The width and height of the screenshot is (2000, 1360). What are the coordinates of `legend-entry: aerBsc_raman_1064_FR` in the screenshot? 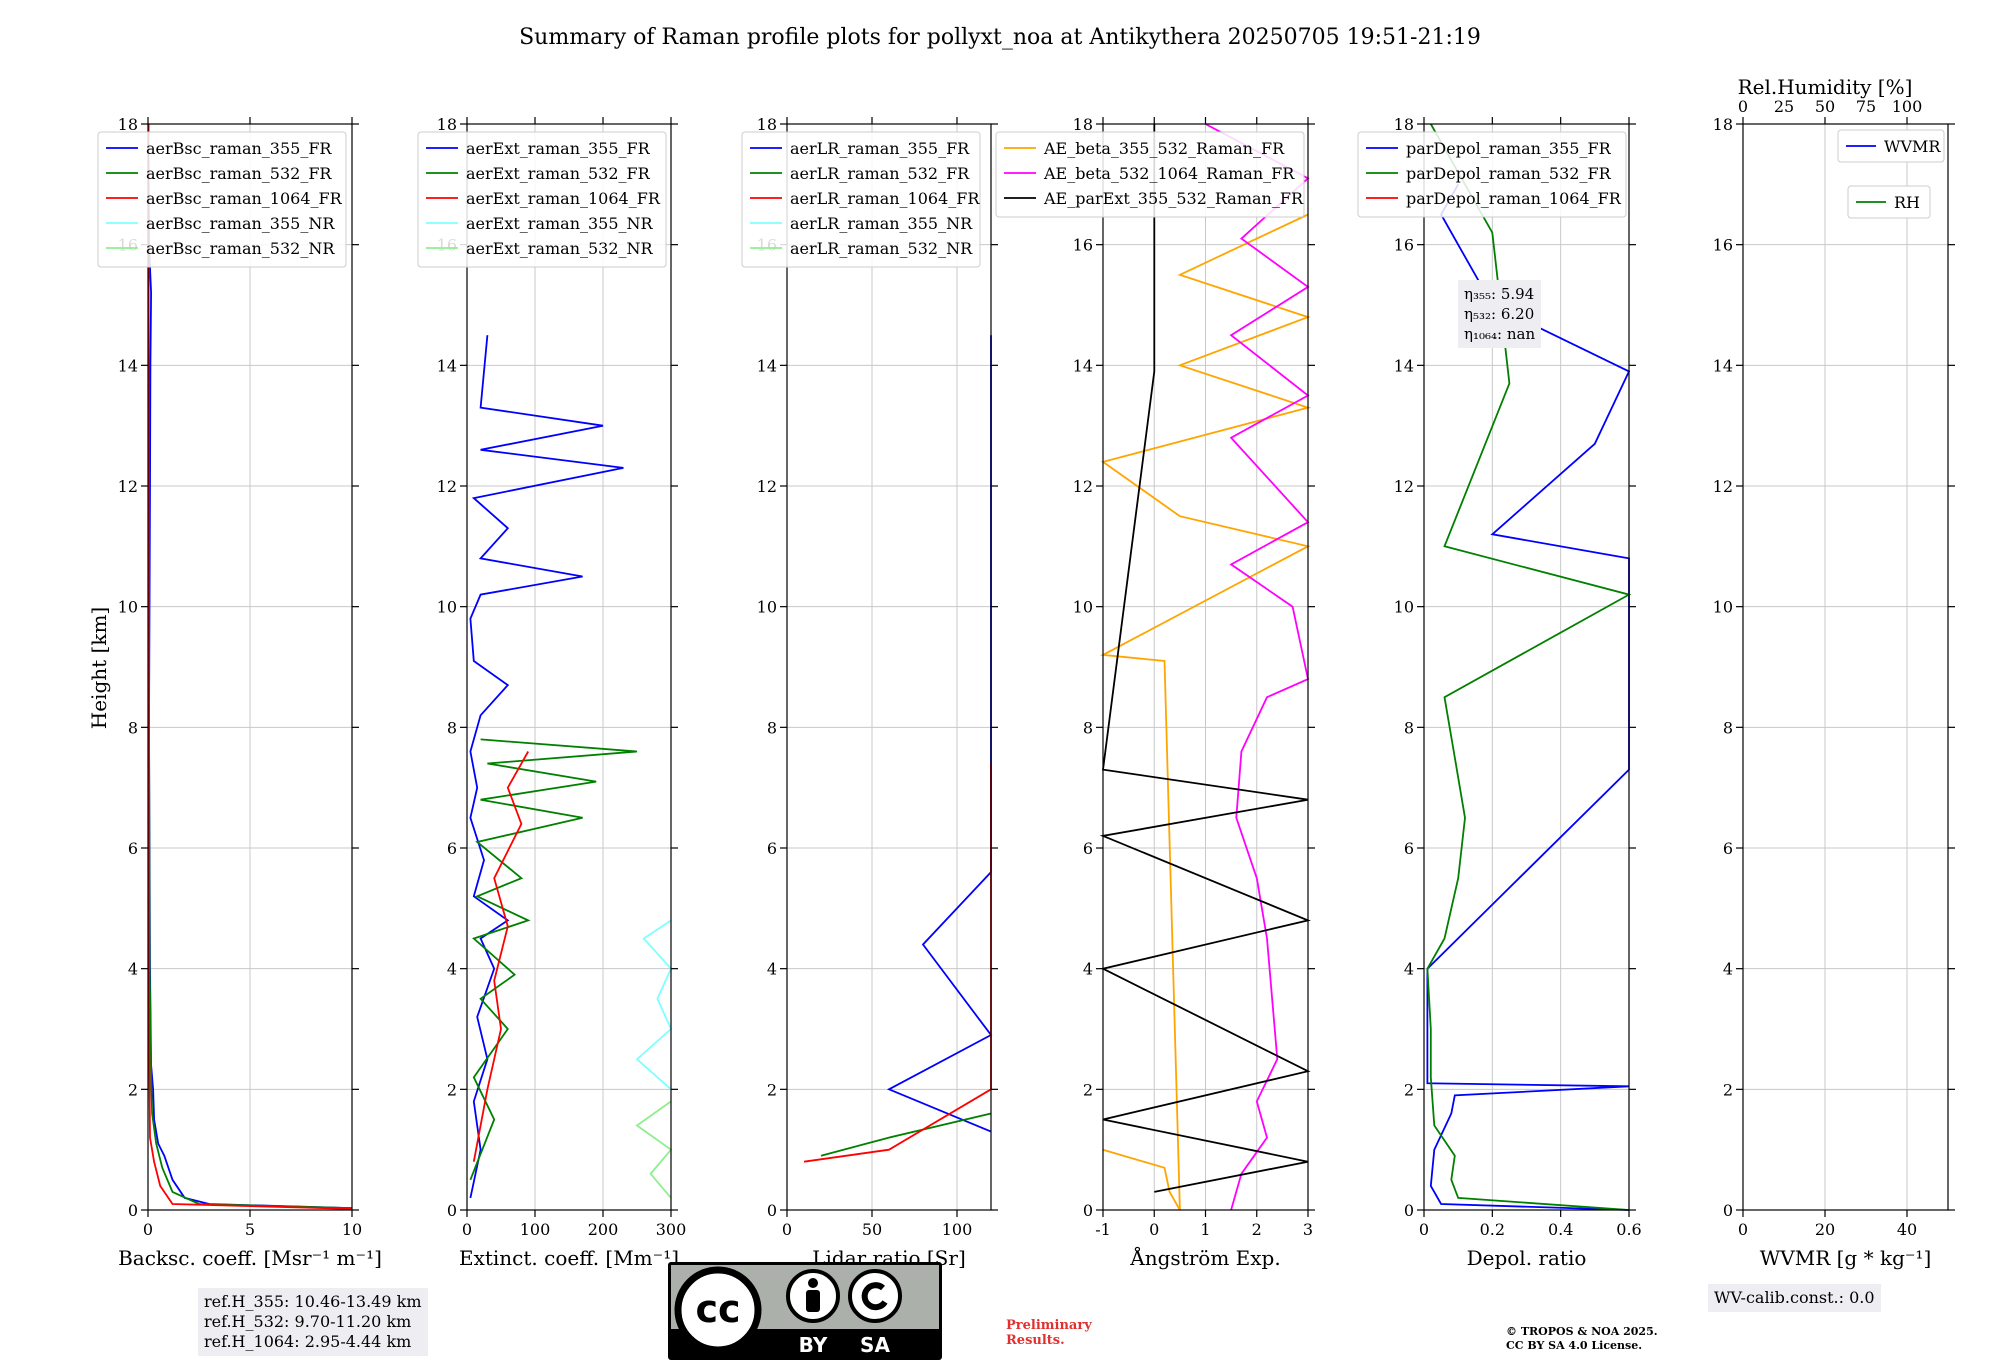 It's located at (244, 198).